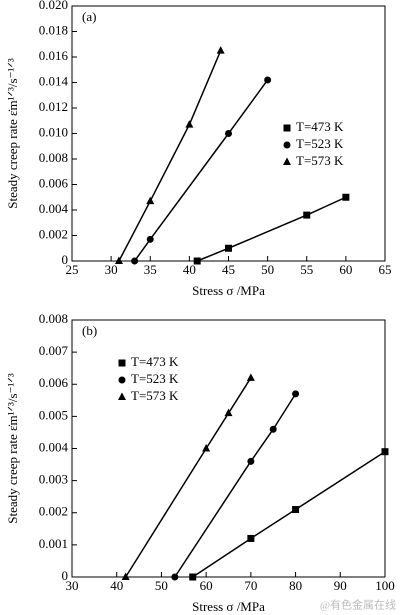 The height and width of the screenshot is (615, 400). Describe the element at coordinates (295, 585) in the screenshot. I see `x-tick-label: 80` at that location.